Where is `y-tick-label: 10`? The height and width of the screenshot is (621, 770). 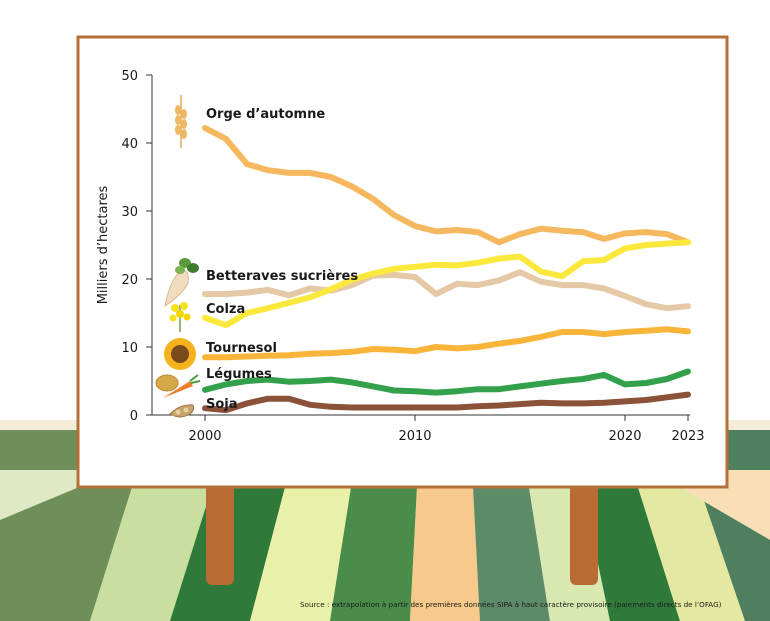 y-tick-label: 10 is located at coordinates (129, 348).